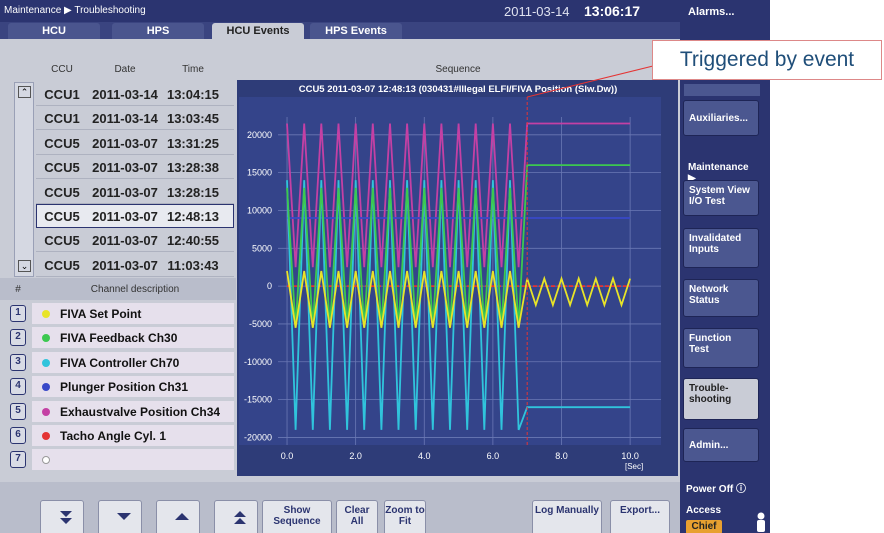 The image size is (884, 533). Describe the element at coordinates (24, 179) in the screenshot. I see `scrollbar` at that location.